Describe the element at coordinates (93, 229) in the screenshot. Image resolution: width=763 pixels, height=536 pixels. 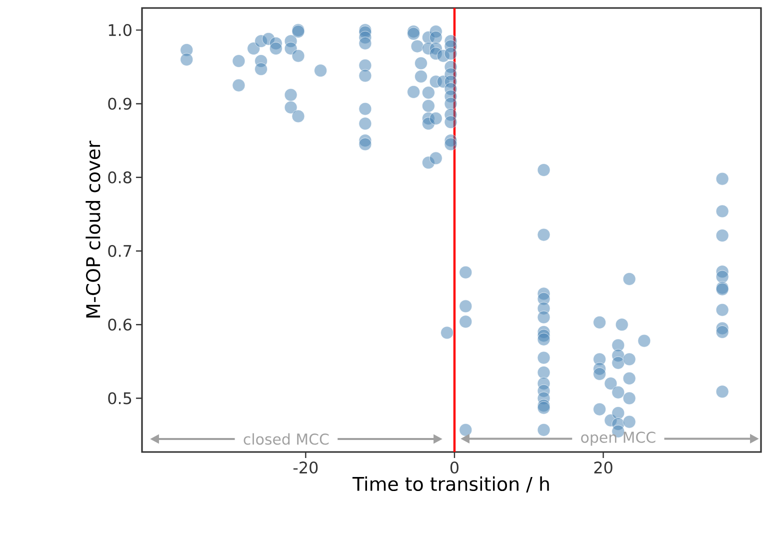
I see `y-axis-title: M-COP cloud cover` at that location.